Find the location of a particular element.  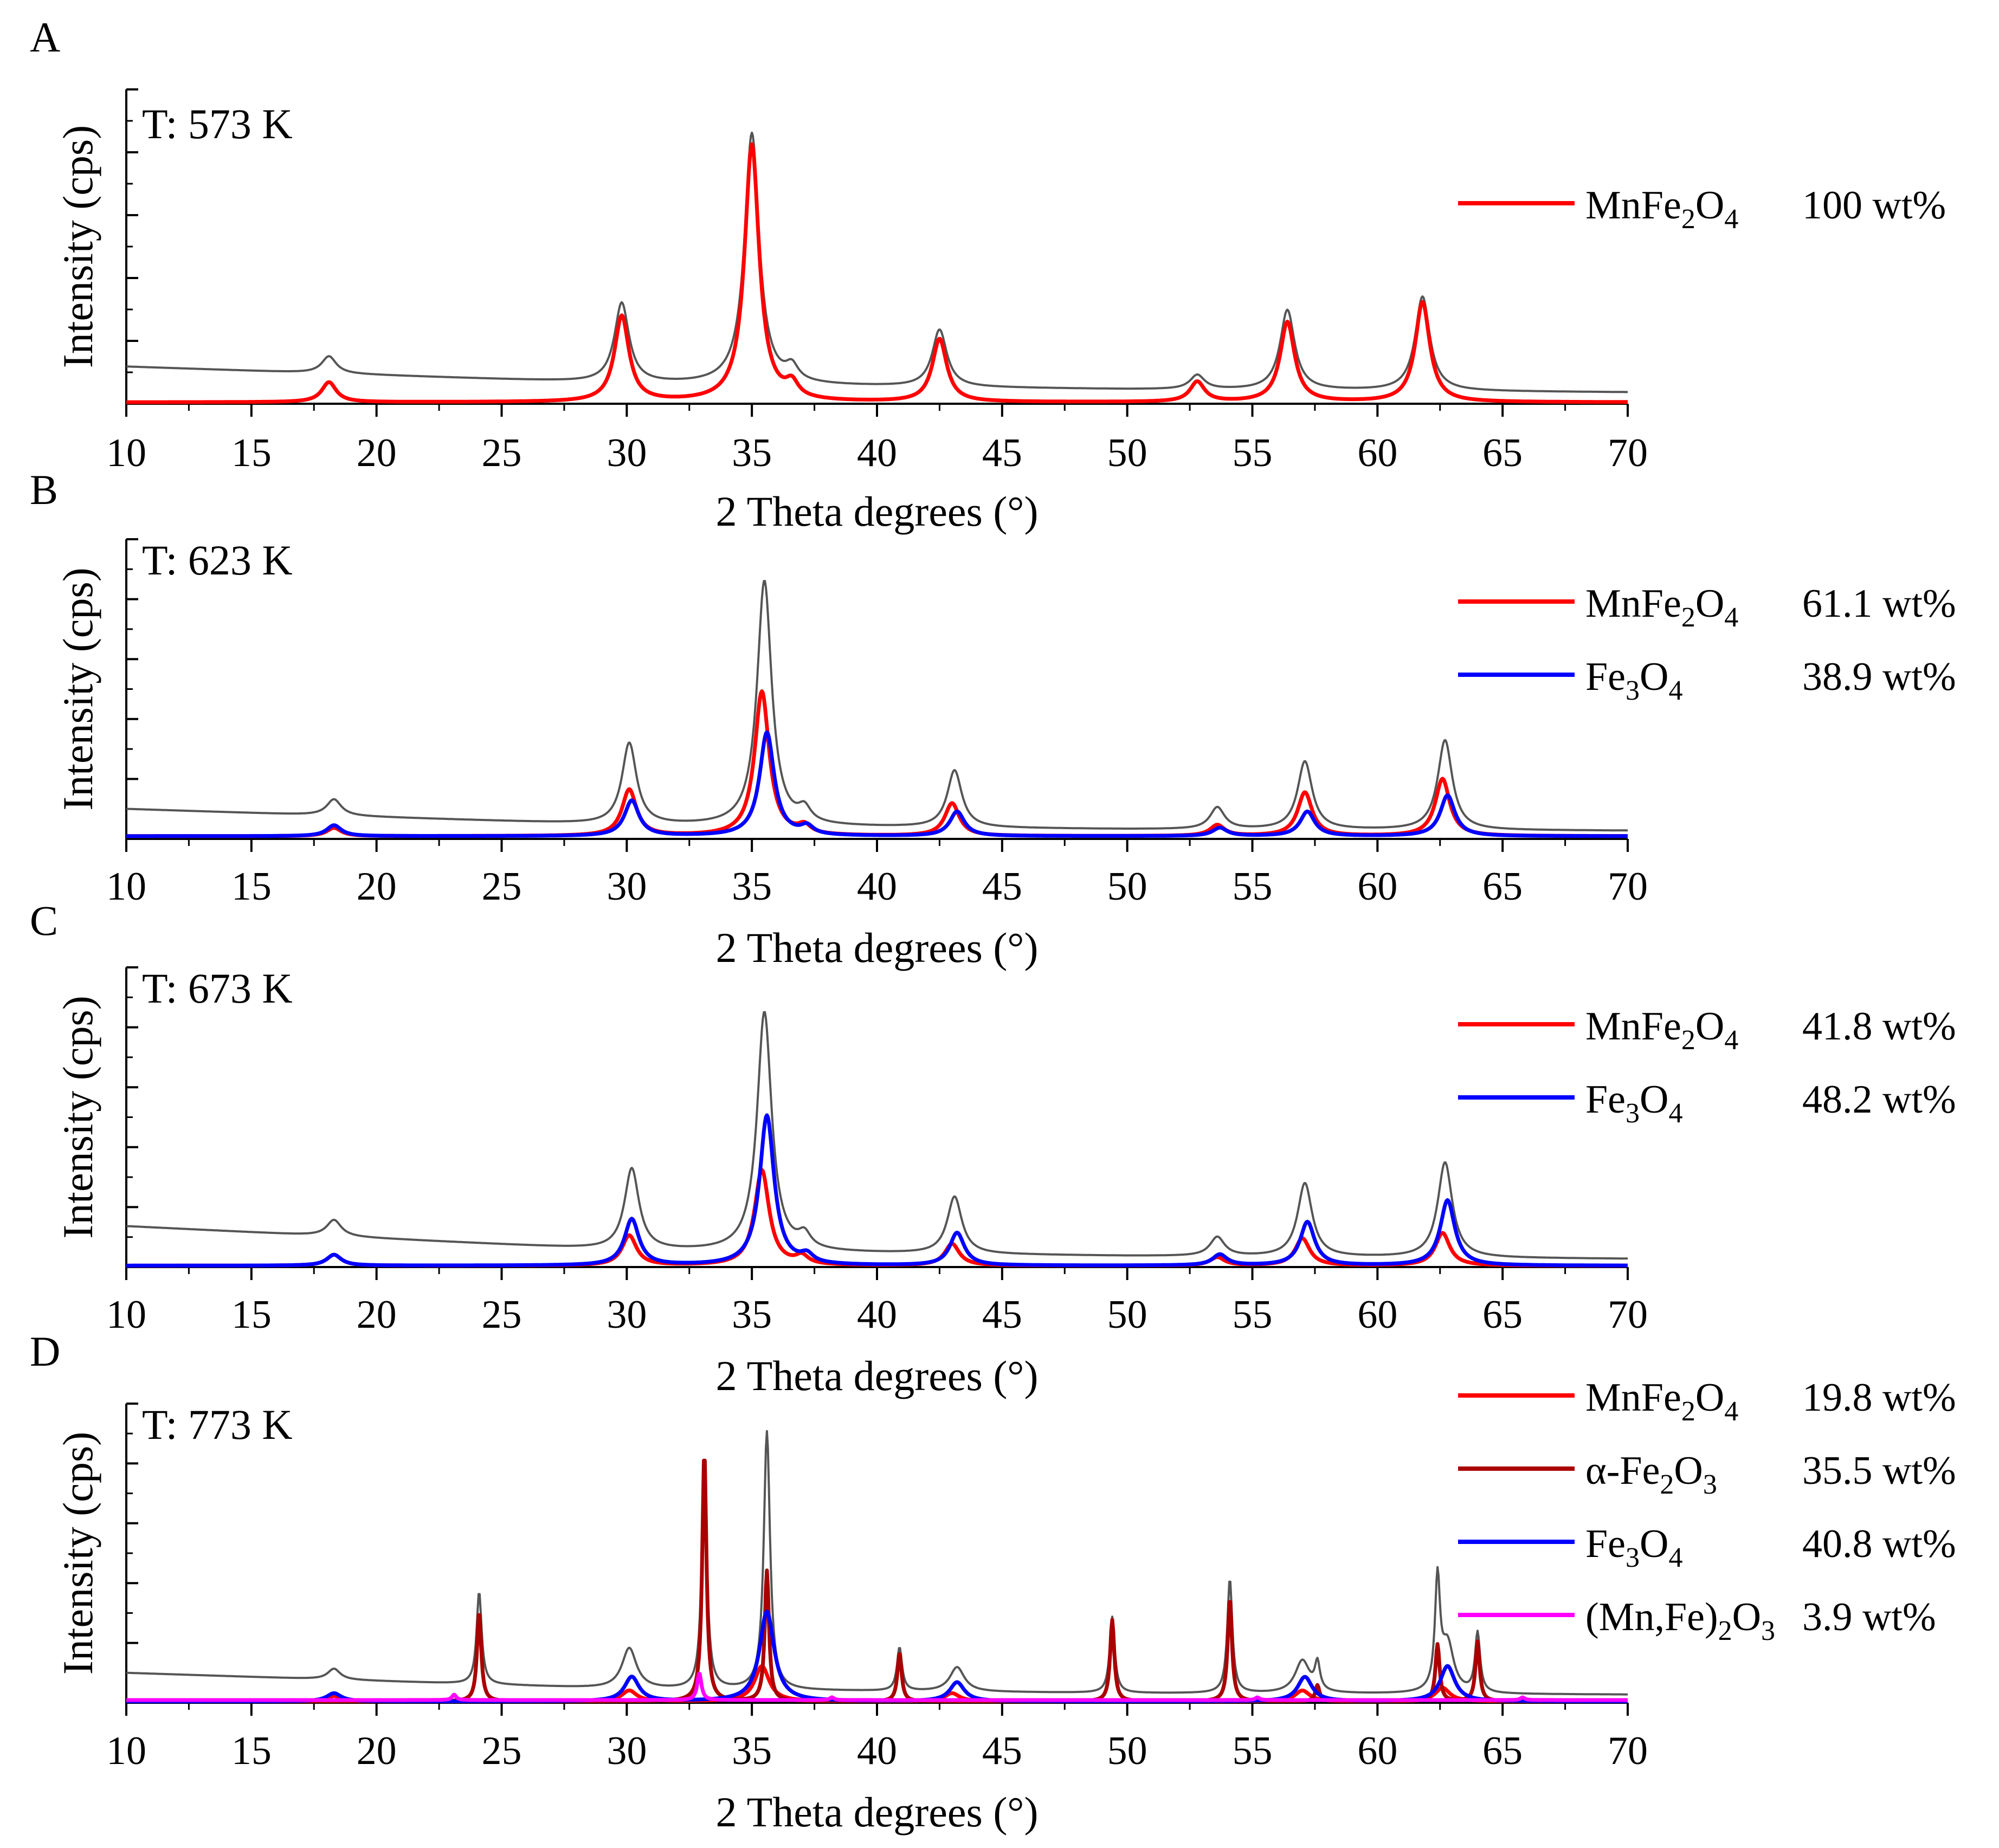

legend-weight: 19.8 wt% is located at coordinates (1879, 1398).